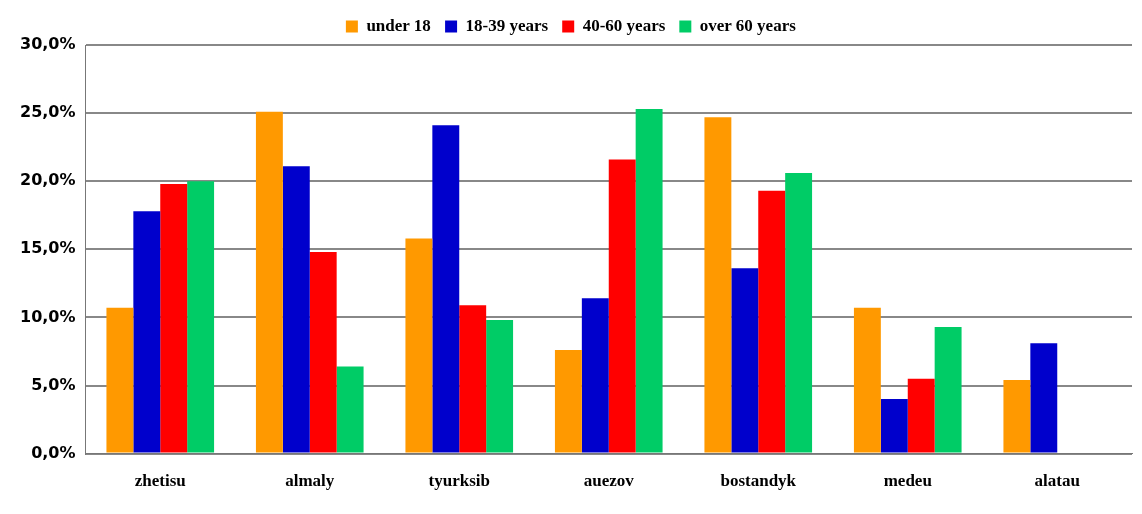  I want to click on y-tick-label: 25,0%, so click(47, 112).